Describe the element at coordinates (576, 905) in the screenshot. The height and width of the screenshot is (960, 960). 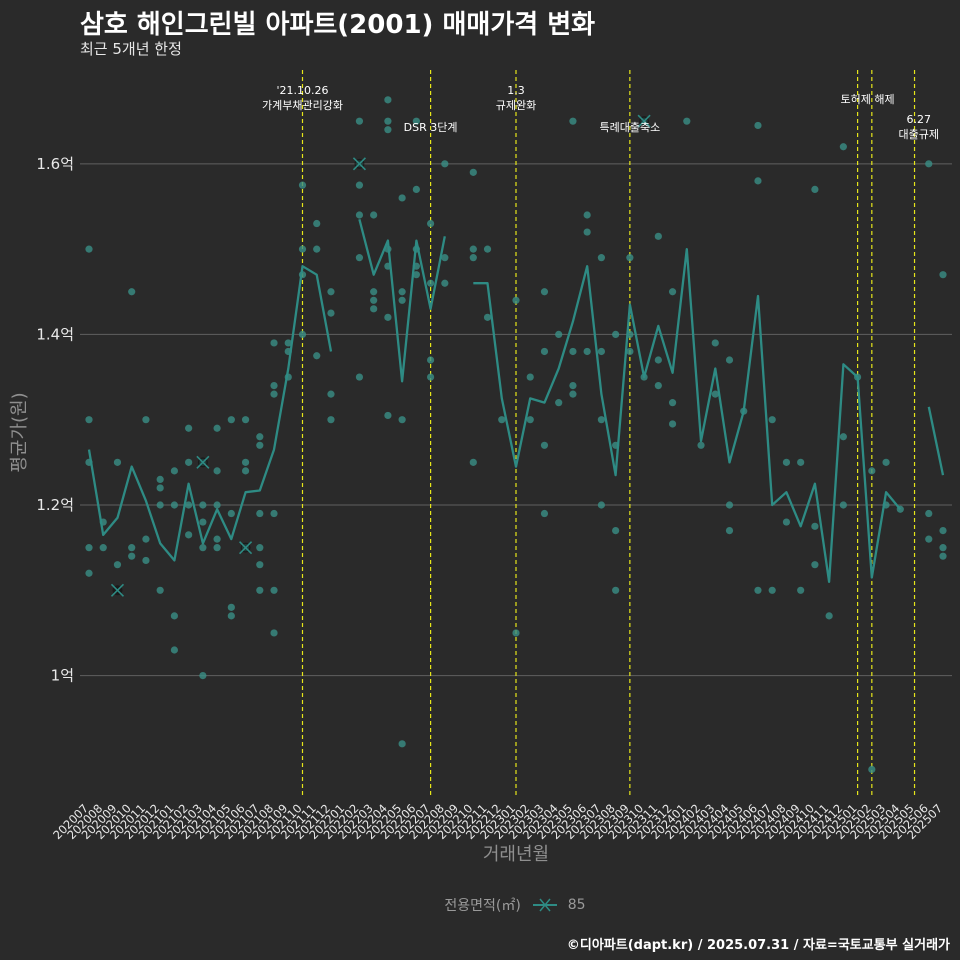
I see `legend-label: 85` at that location.